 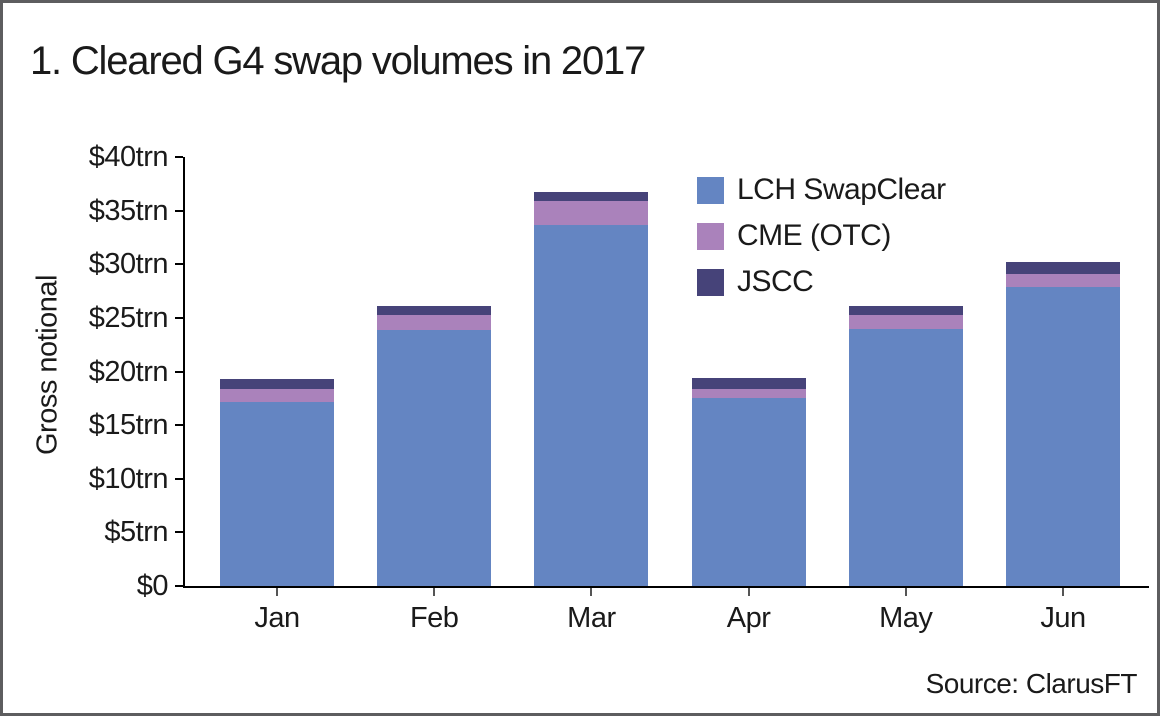 I want to click on stacked-bar-may, so click(x=905, y=446).